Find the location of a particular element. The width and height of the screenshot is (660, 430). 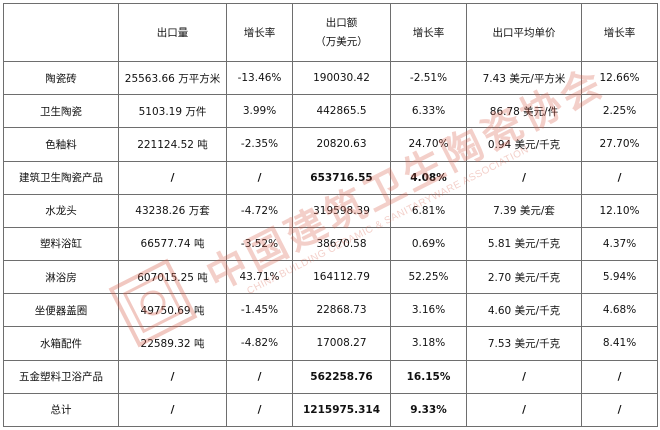

header-cell: 出口量 is located at coordinates (172, 32).